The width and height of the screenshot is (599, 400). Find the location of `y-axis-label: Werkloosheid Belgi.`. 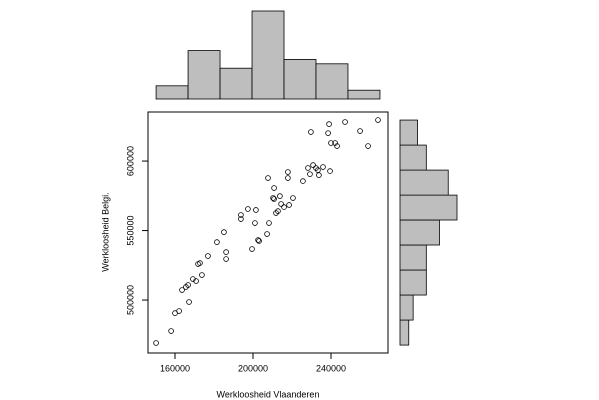

y-axis-label: Werkloosheid Belgi. is located at coordinates (105, 231).